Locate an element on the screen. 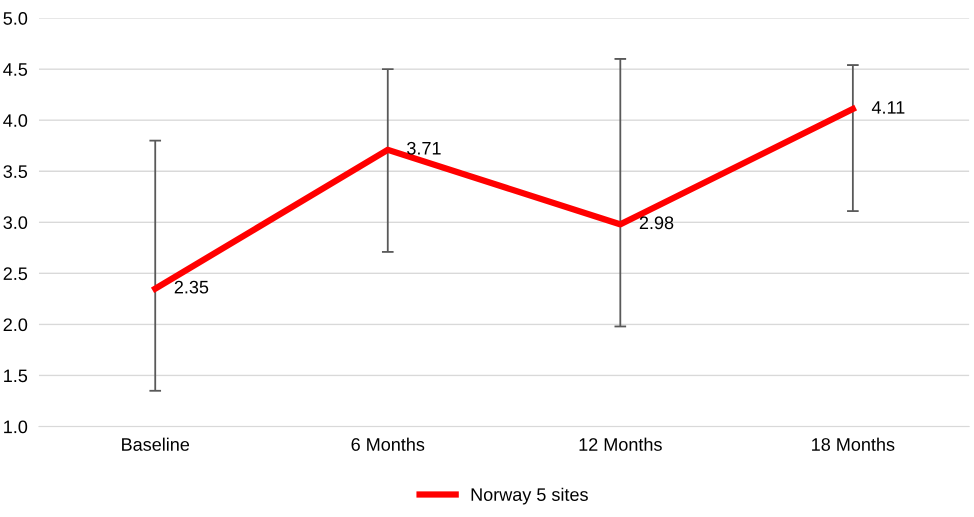 The width and height of the screenshot is (974, 517). data-label: 3.71 is located at coordinates (424, 148).